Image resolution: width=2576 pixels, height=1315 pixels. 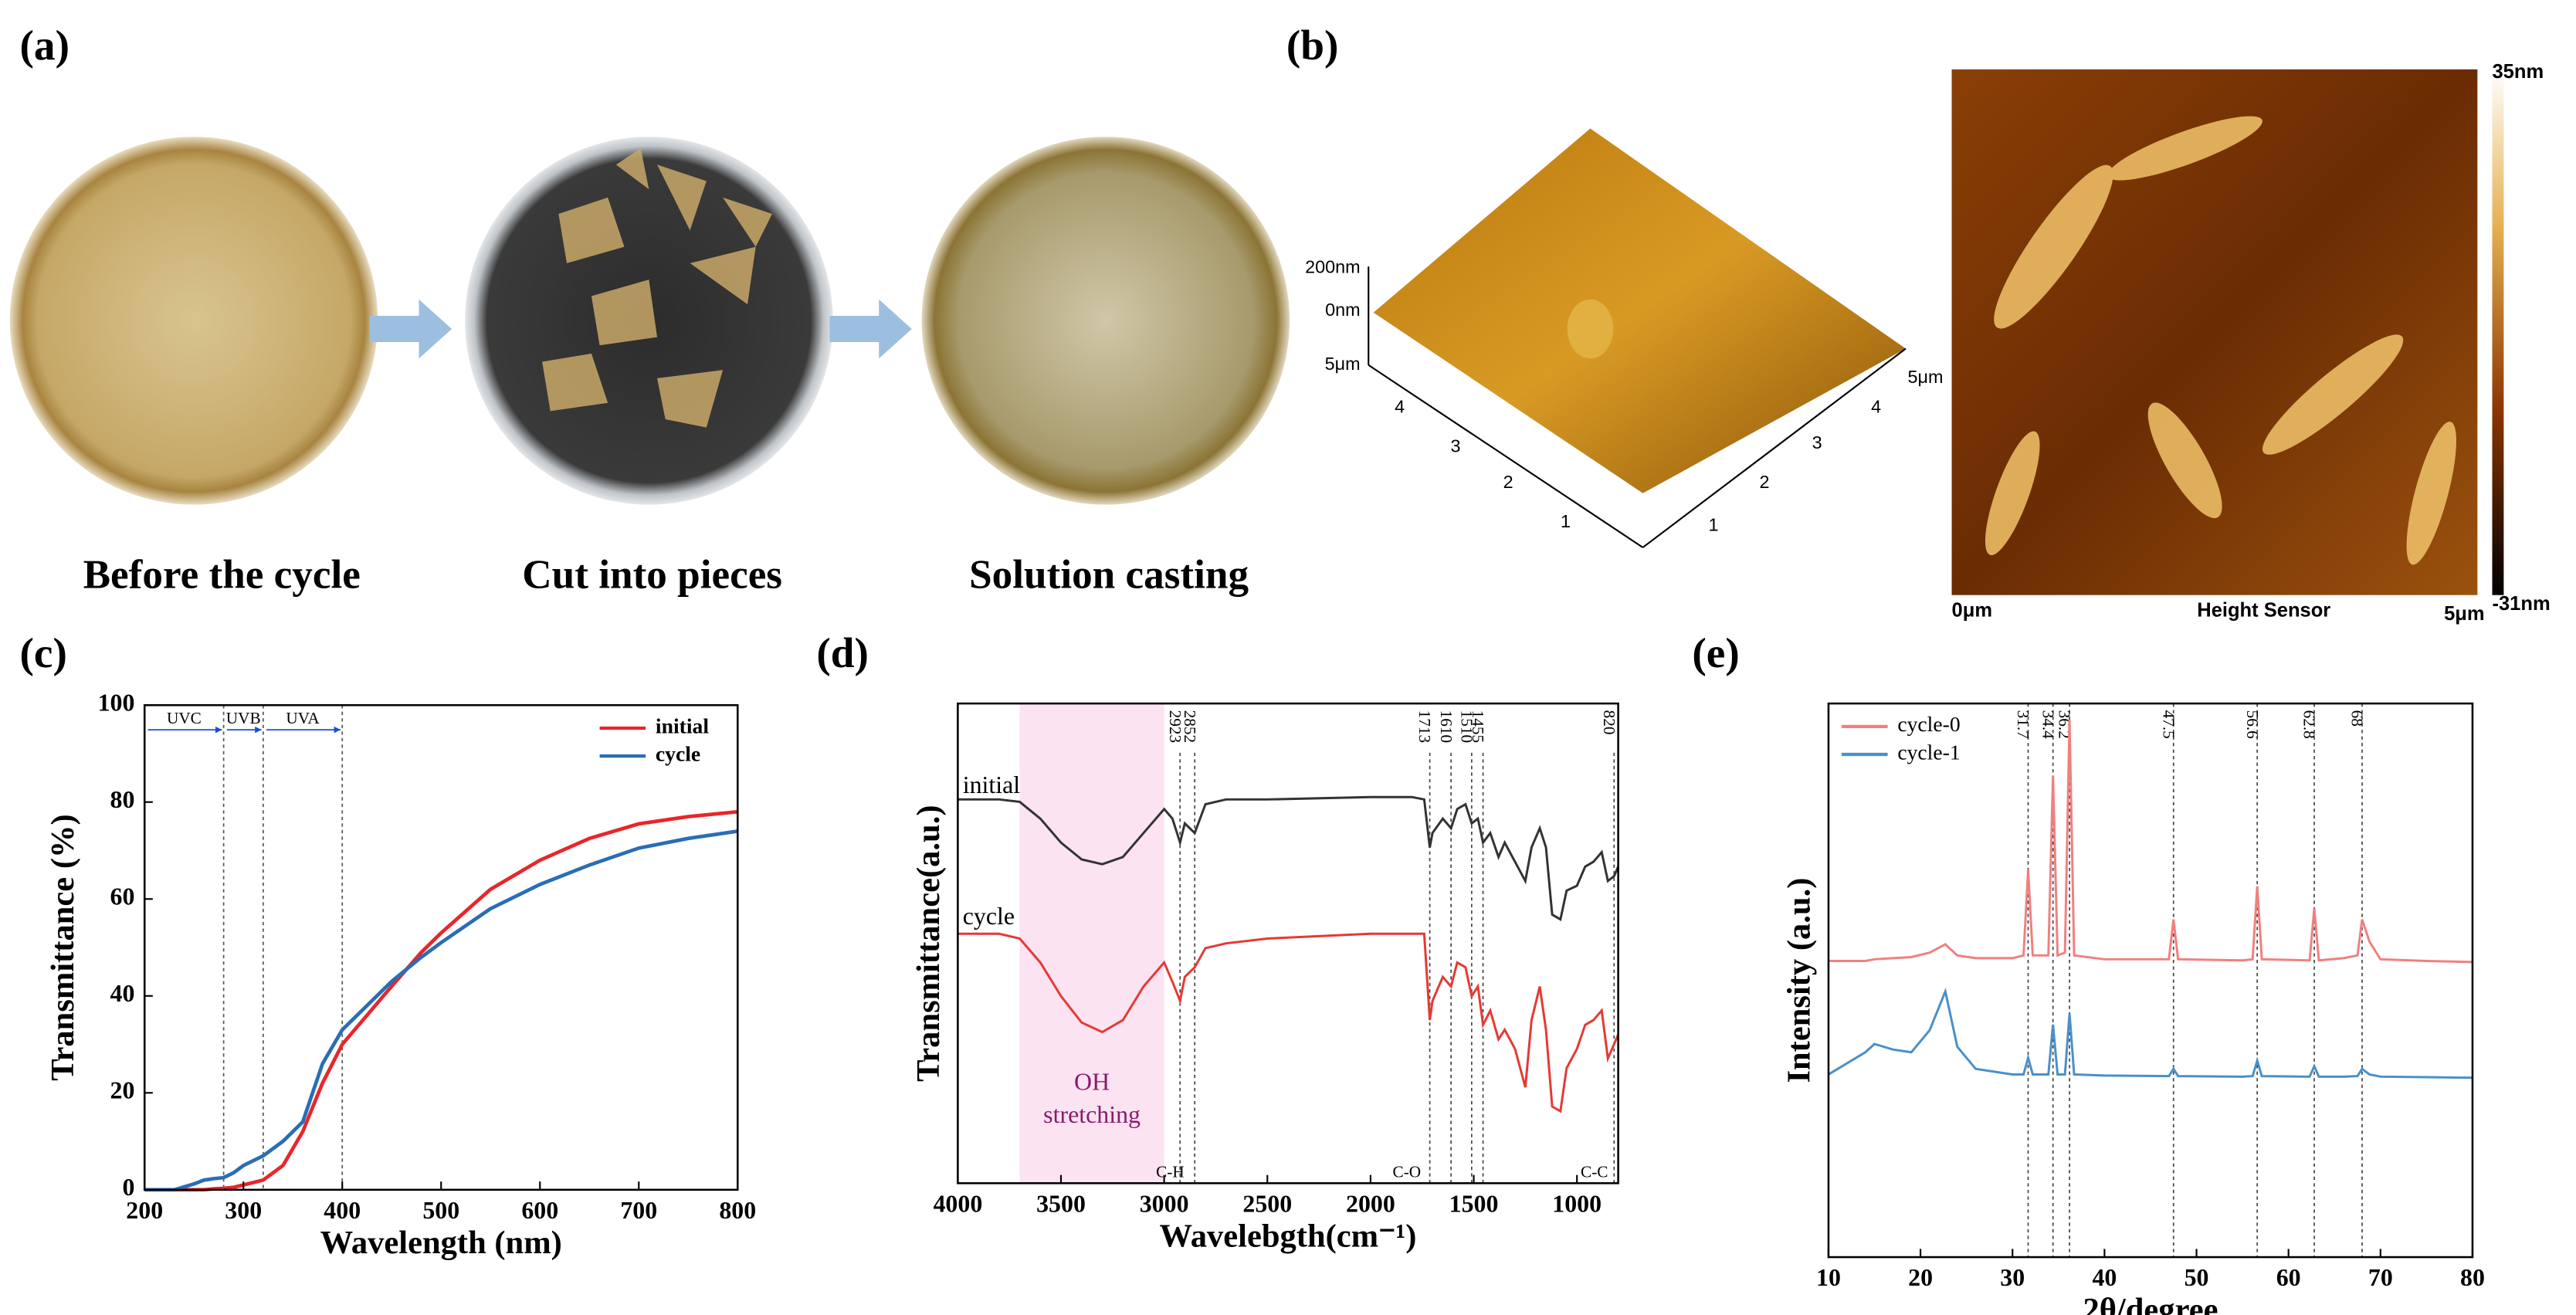 I want to click on x-tick-label: 700, so click(x=638, y=1210).